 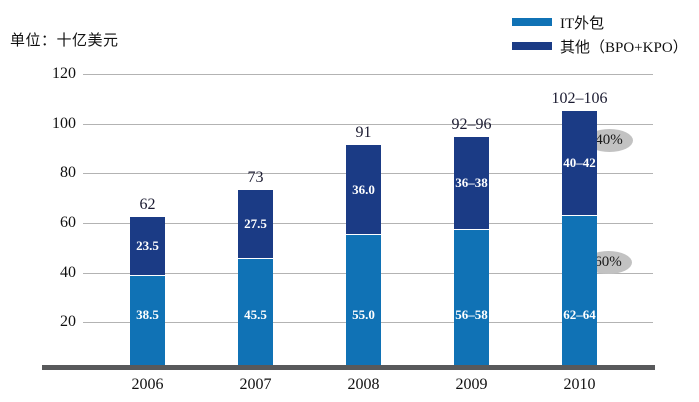 I want to click on bar-2009-it-outsourcing-value: 56–58, so click(x=471, y=314).